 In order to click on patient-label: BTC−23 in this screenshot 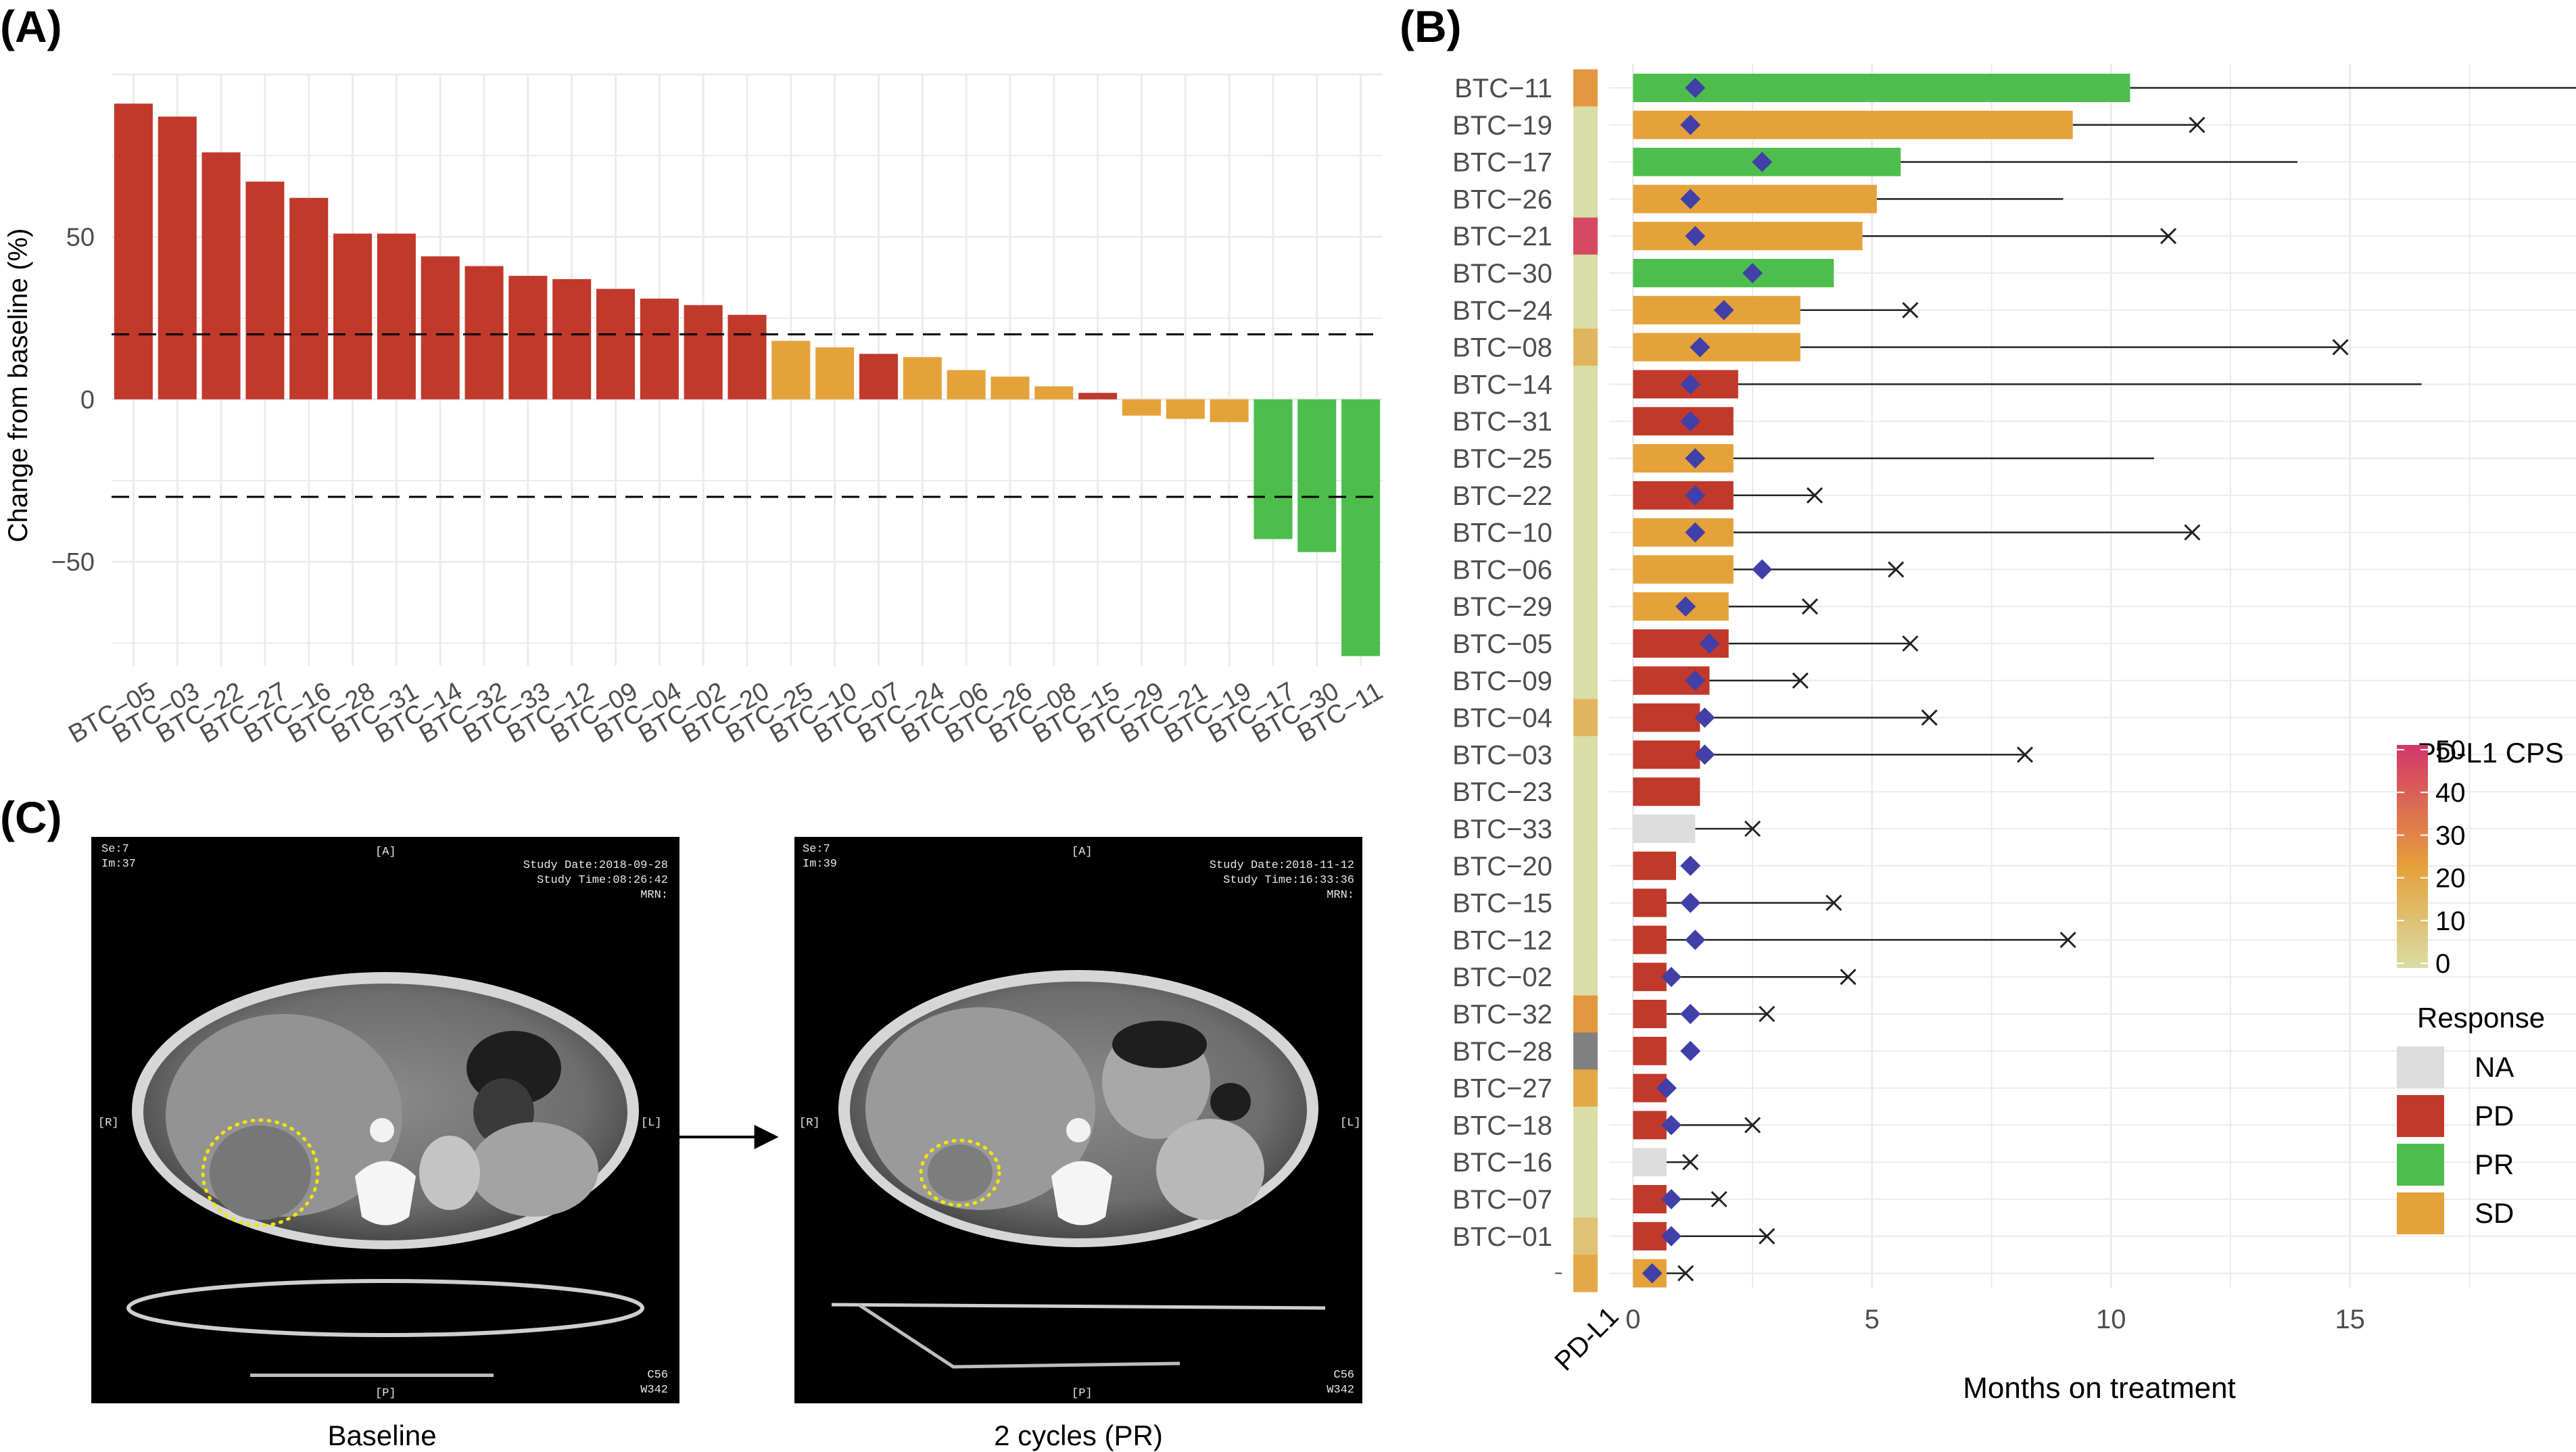, I will do `click(1502, 792)`.